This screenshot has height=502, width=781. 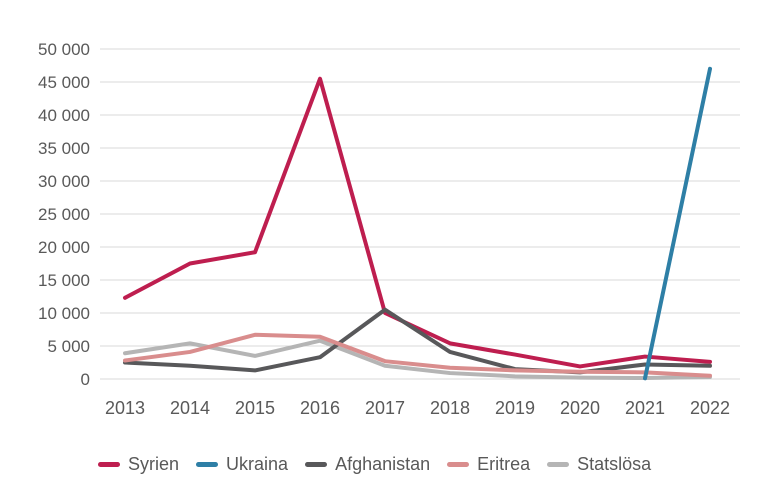 I want to click on legend-label-afghanistan: Afghanistan, so click(x=383, y=464).